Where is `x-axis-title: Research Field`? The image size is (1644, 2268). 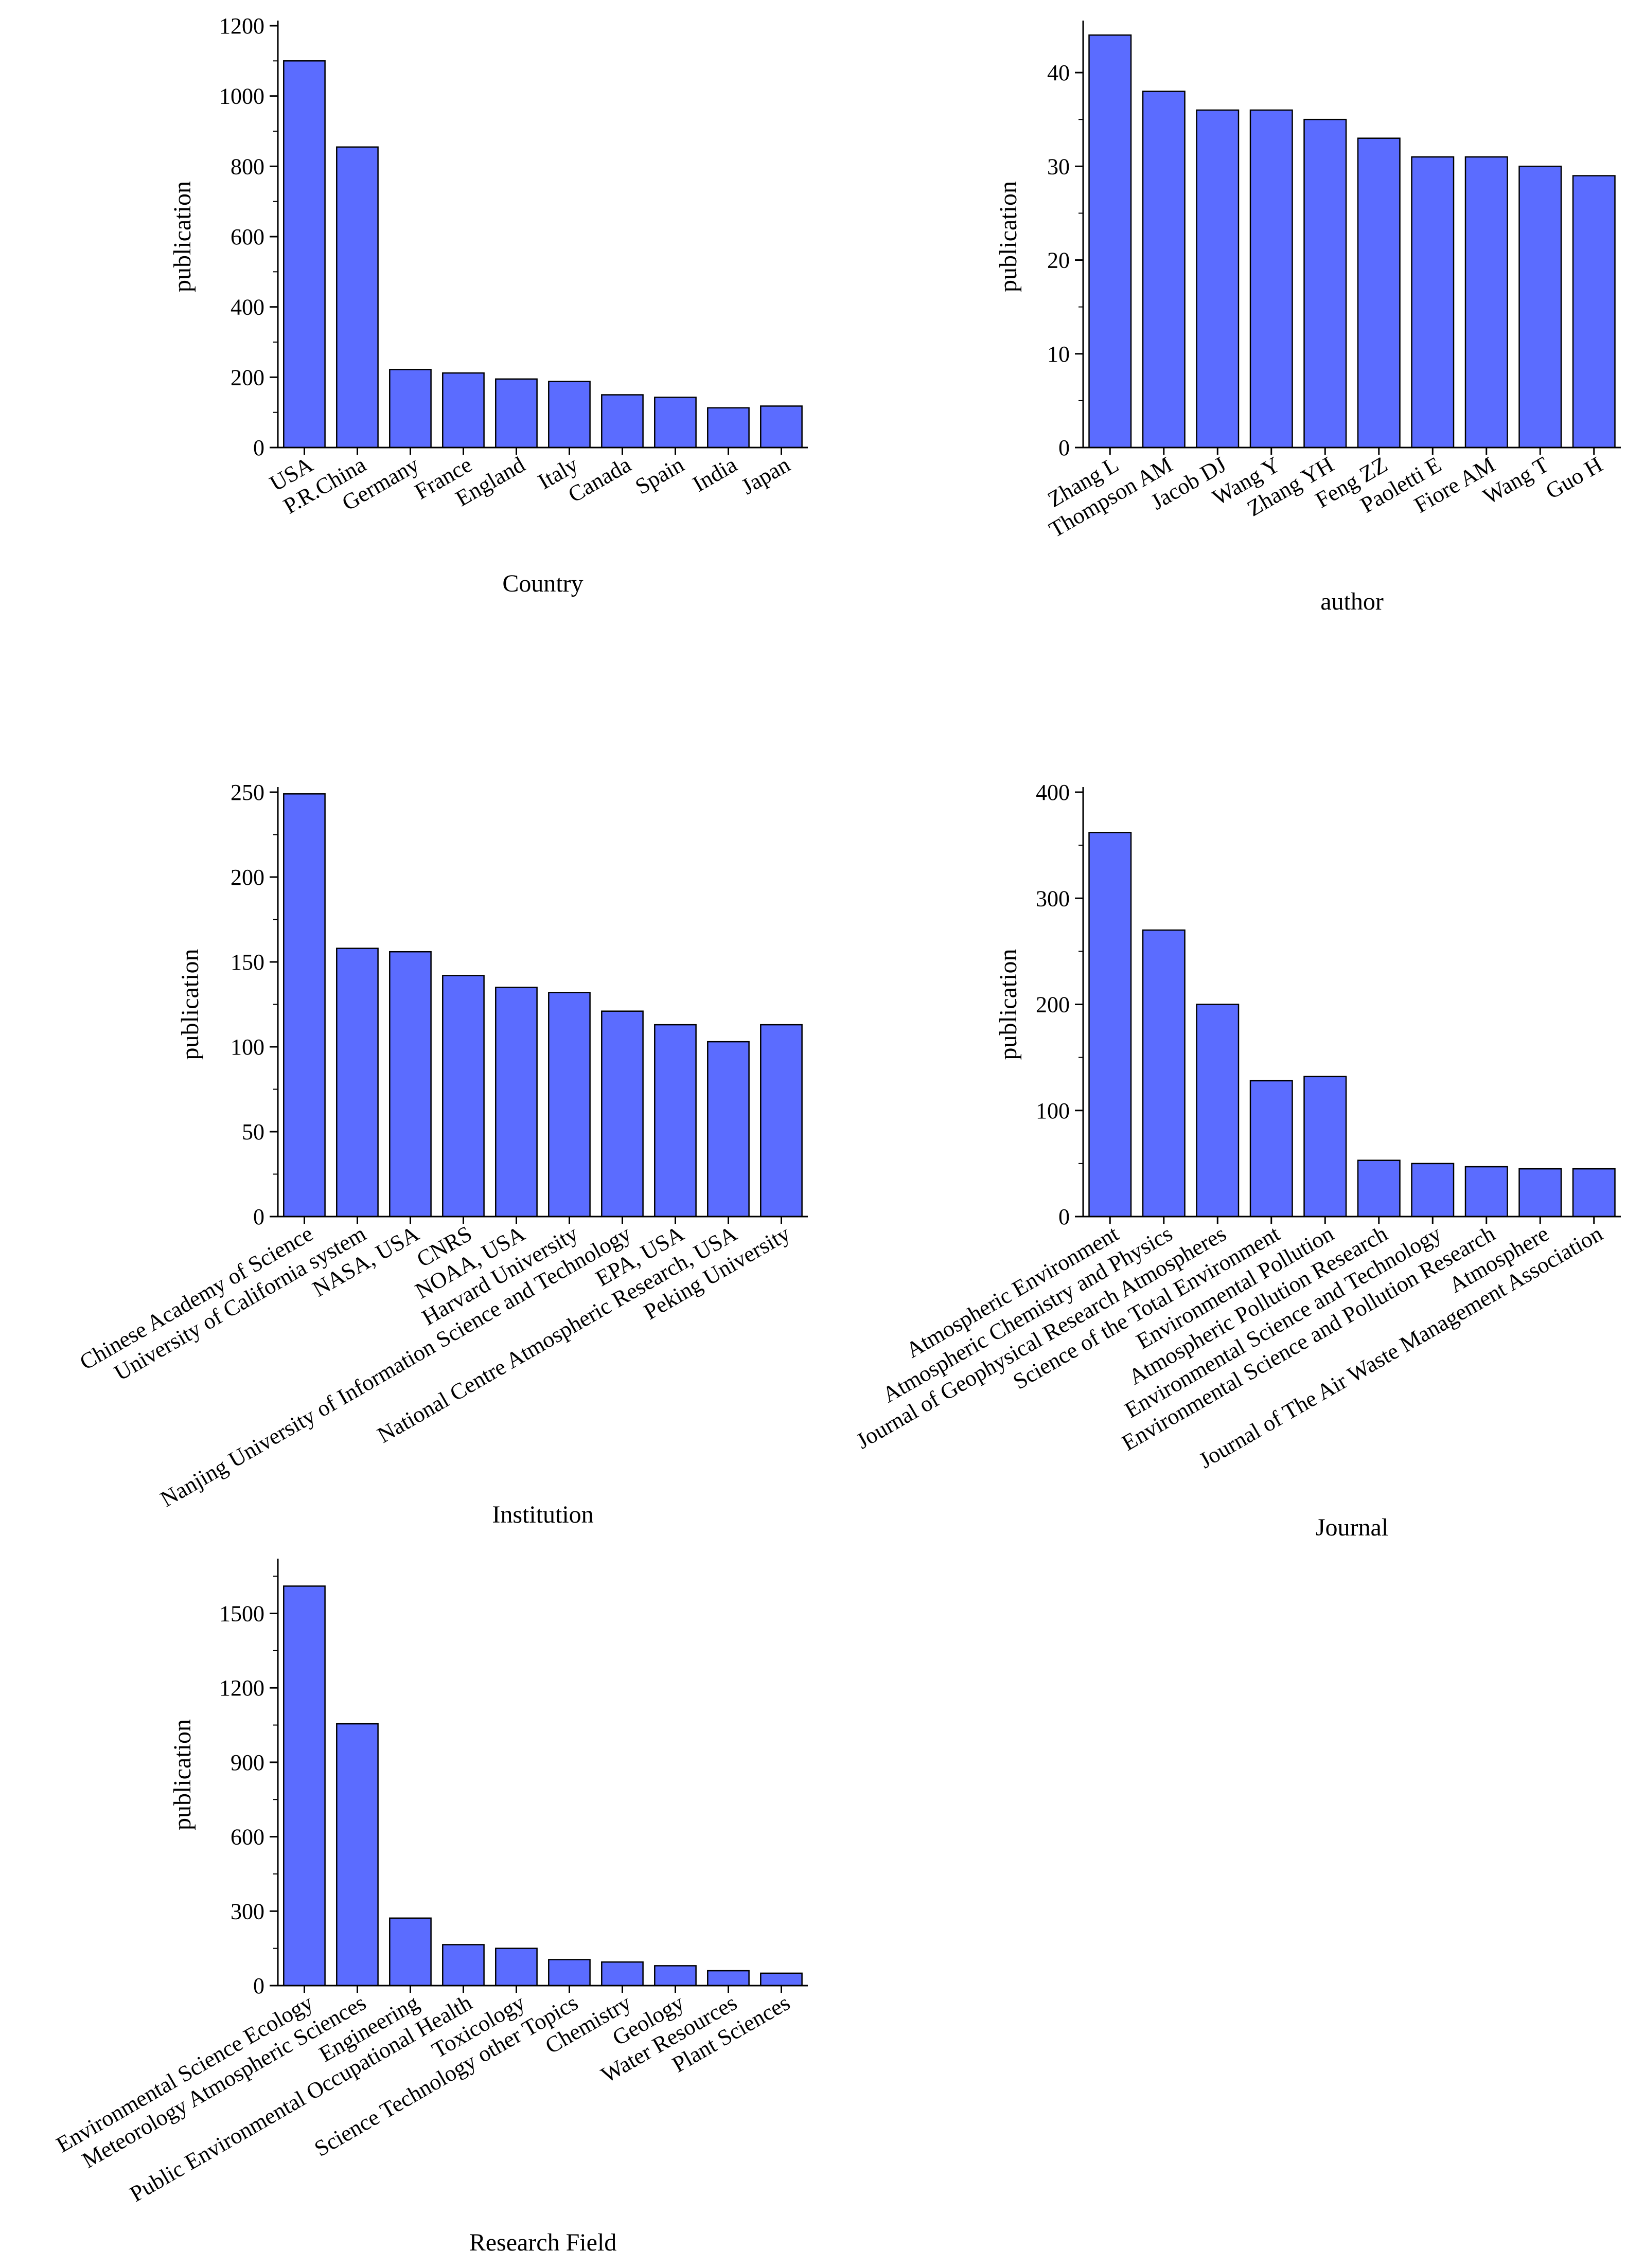 x-axis-title: Research Field is located at coordinates (543, 2242).